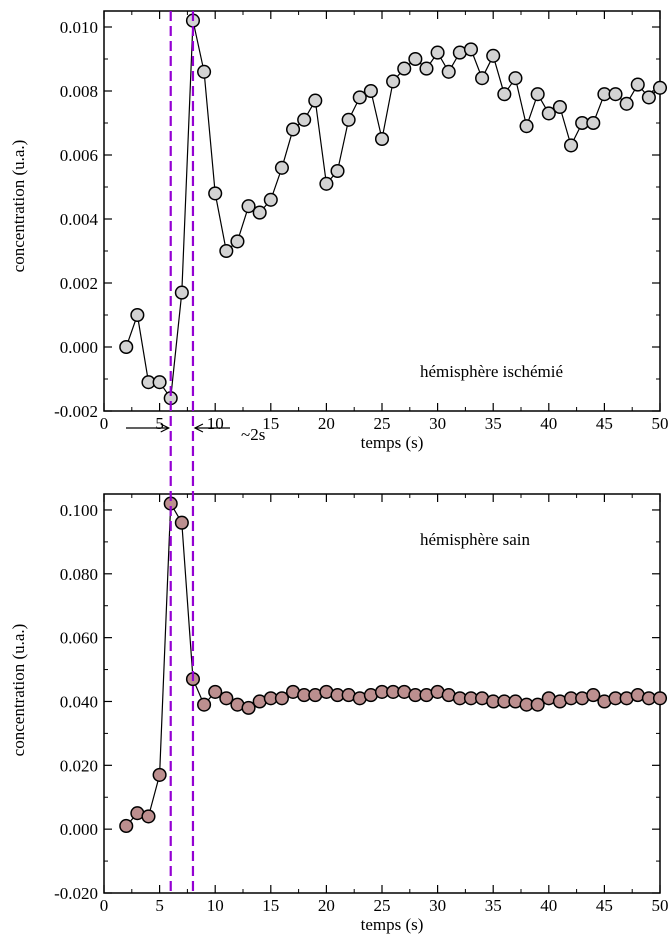 This screenshot has width=671, height=947. What do you see at coordinates (79, 638) in the screenshot?
I see `y-tick-label: 0.060` at bounding box center [79, 638].